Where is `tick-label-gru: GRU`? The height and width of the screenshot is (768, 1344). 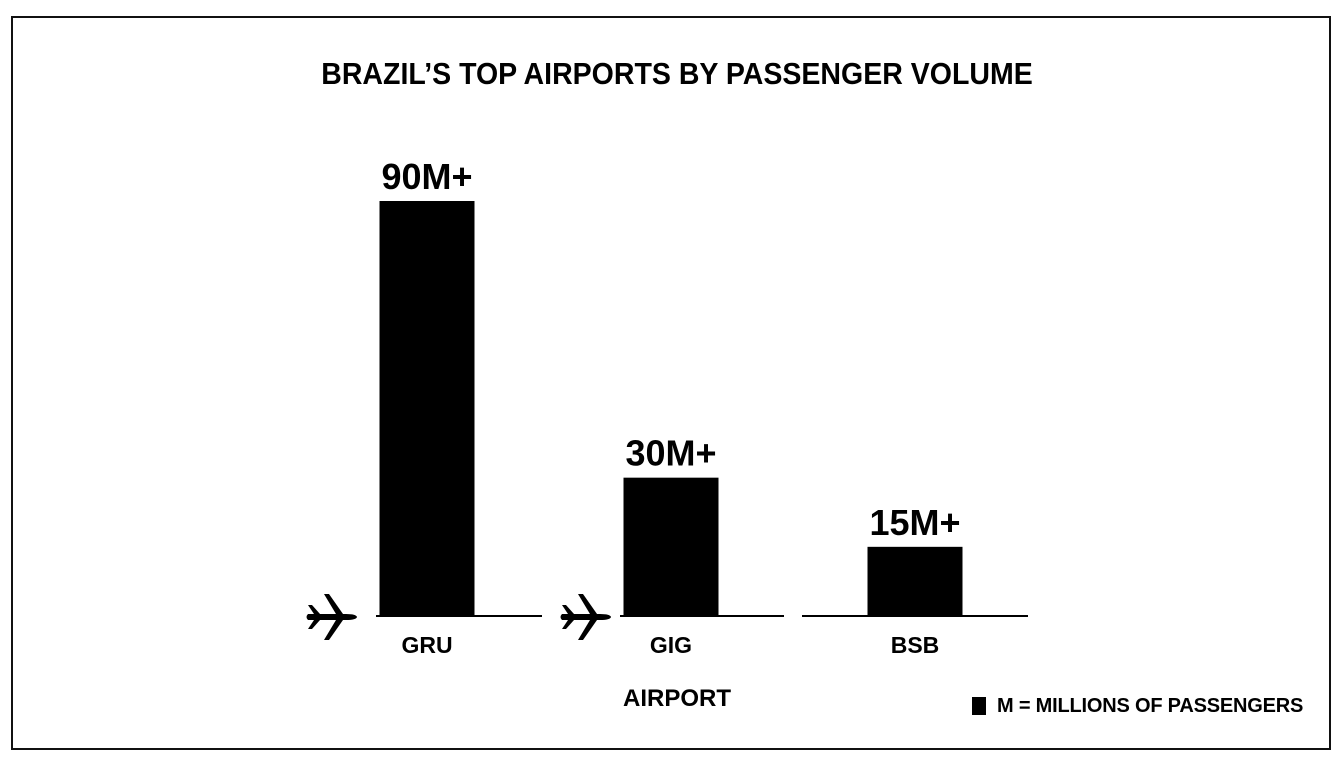
tick-label-gru: GRU is located at coordinates (426, 645).